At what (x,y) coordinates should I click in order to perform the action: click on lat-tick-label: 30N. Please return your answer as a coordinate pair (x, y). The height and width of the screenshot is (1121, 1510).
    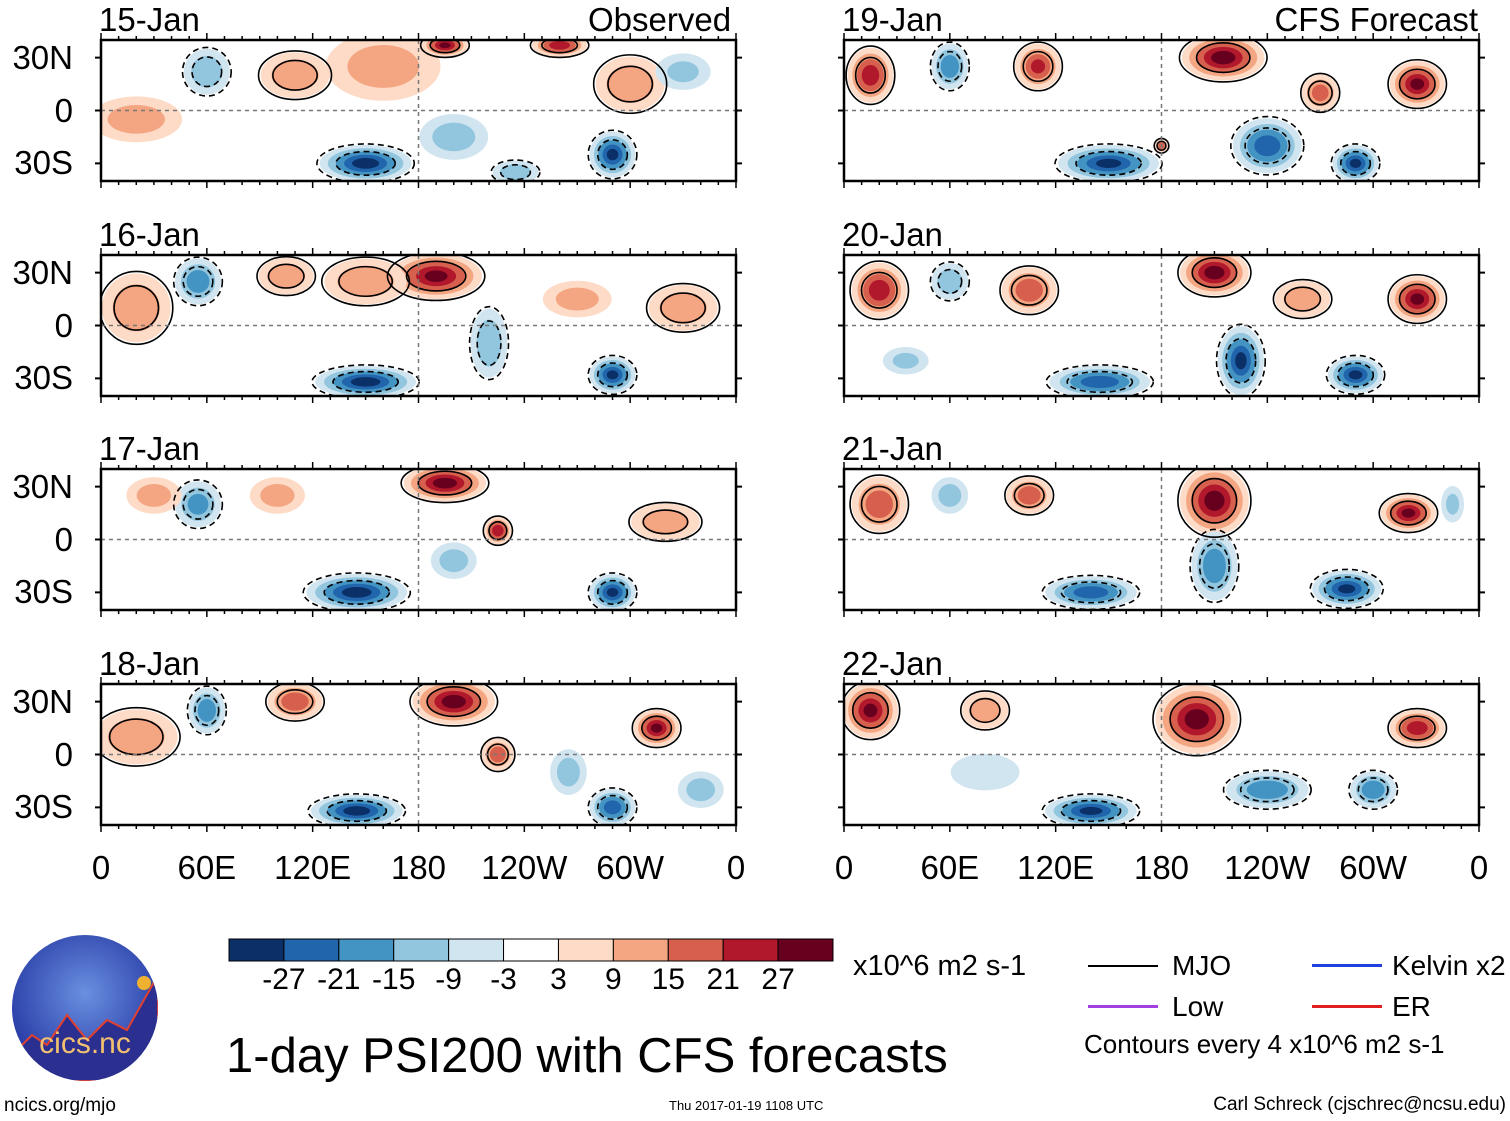
    Looking at the image, I should click on (42, 57).